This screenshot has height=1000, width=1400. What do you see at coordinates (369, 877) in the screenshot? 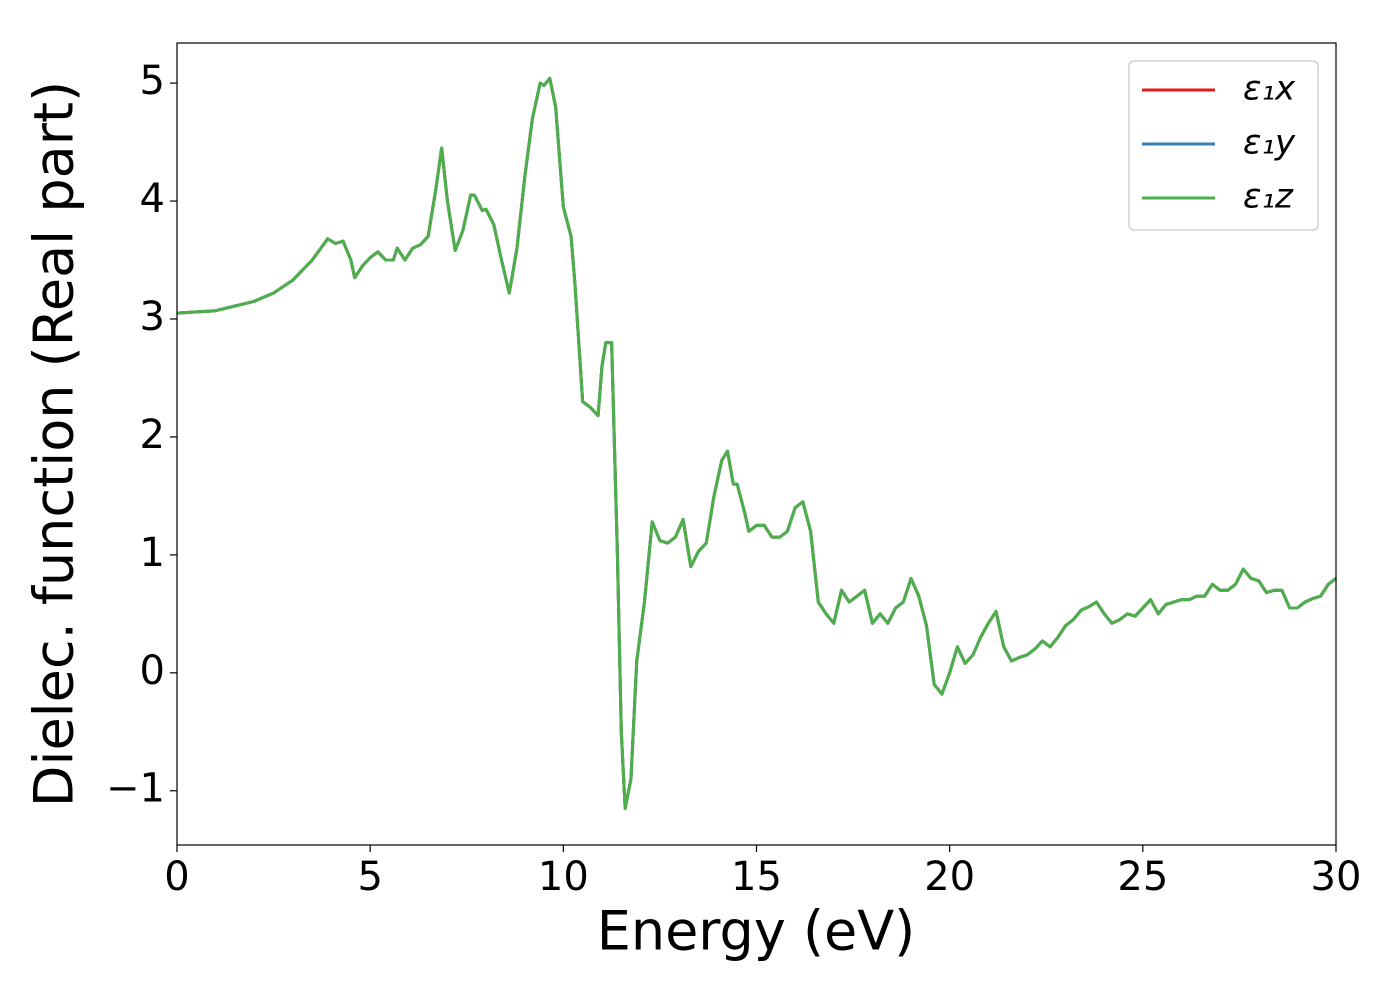
I see `x-tick-label: 5` at bounding box center [369, 877].